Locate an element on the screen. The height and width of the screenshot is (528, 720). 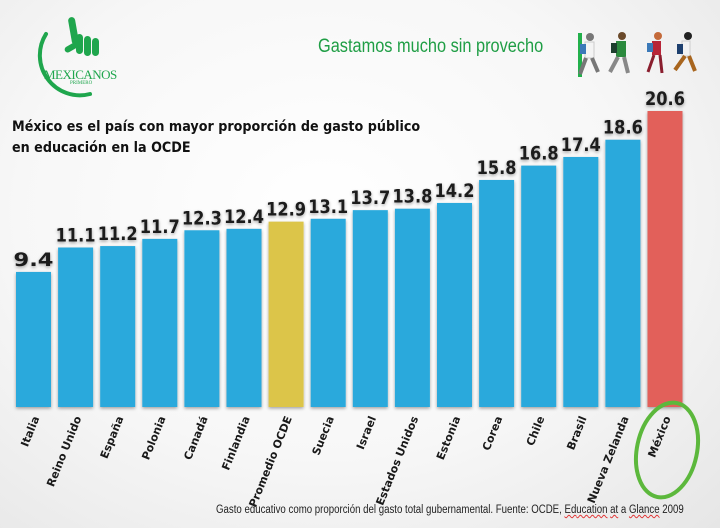
logo-text: MEXICANOS is located at coordinates (80, 74).